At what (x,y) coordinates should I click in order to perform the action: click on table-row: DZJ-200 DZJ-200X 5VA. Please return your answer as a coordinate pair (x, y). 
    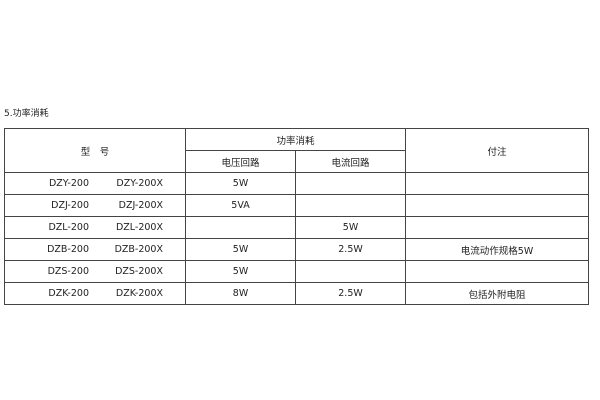
    Looking at the image, I should click on (297, 205).